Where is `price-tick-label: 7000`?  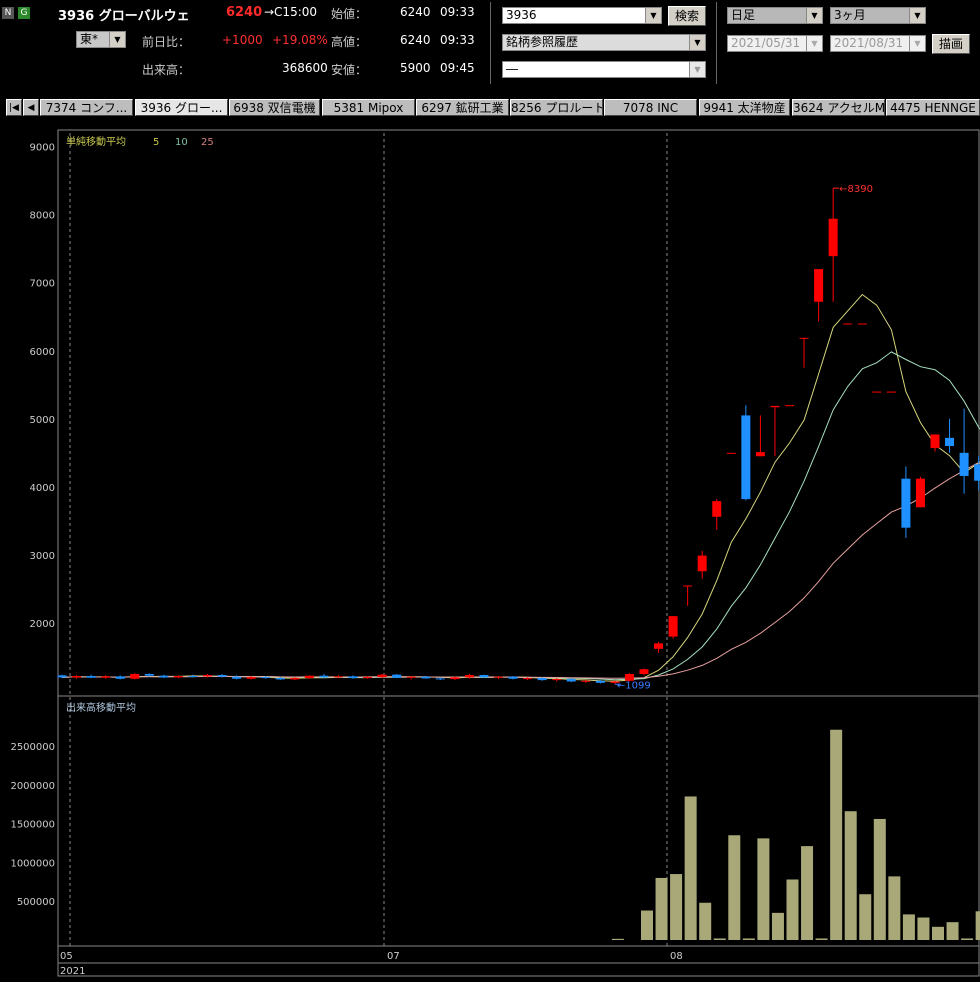 price-tick-label: 7000 is located at coordinates (42, 284).